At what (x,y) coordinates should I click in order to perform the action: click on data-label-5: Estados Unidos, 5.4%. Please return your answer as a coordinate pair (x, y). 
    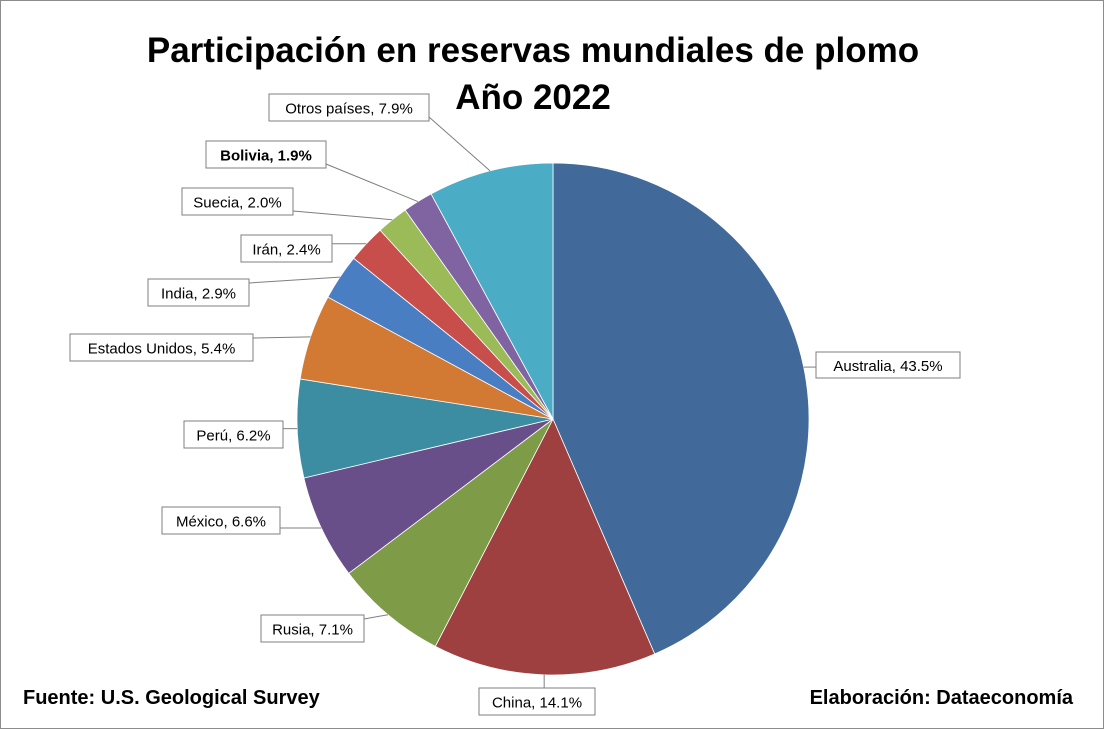
    Looking at the image, I should click on (162, 349).